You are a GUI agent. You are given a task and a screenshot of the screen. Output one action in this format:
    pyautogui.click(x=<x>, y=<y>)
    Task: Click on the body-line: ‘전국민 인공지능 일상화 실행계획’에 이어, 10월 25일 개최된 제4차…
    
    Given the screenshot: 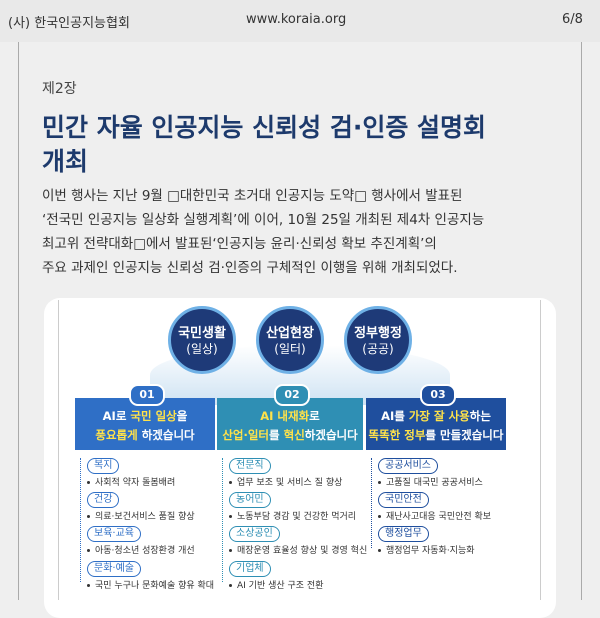 What is the action you would take?
    pyautogui.click(x=263, y=220)
    